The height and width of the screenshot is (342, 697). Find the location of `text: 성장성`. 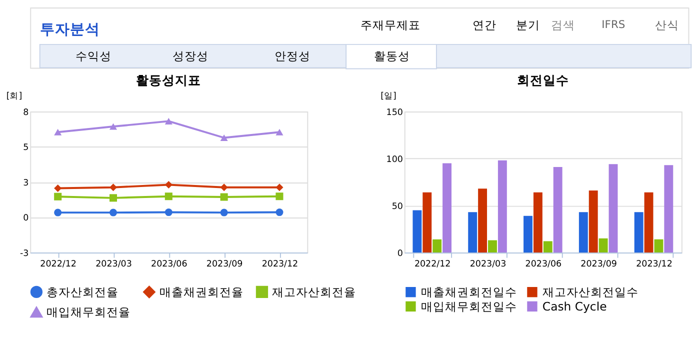

text: 성장성 is located at coordinates (190, 56).